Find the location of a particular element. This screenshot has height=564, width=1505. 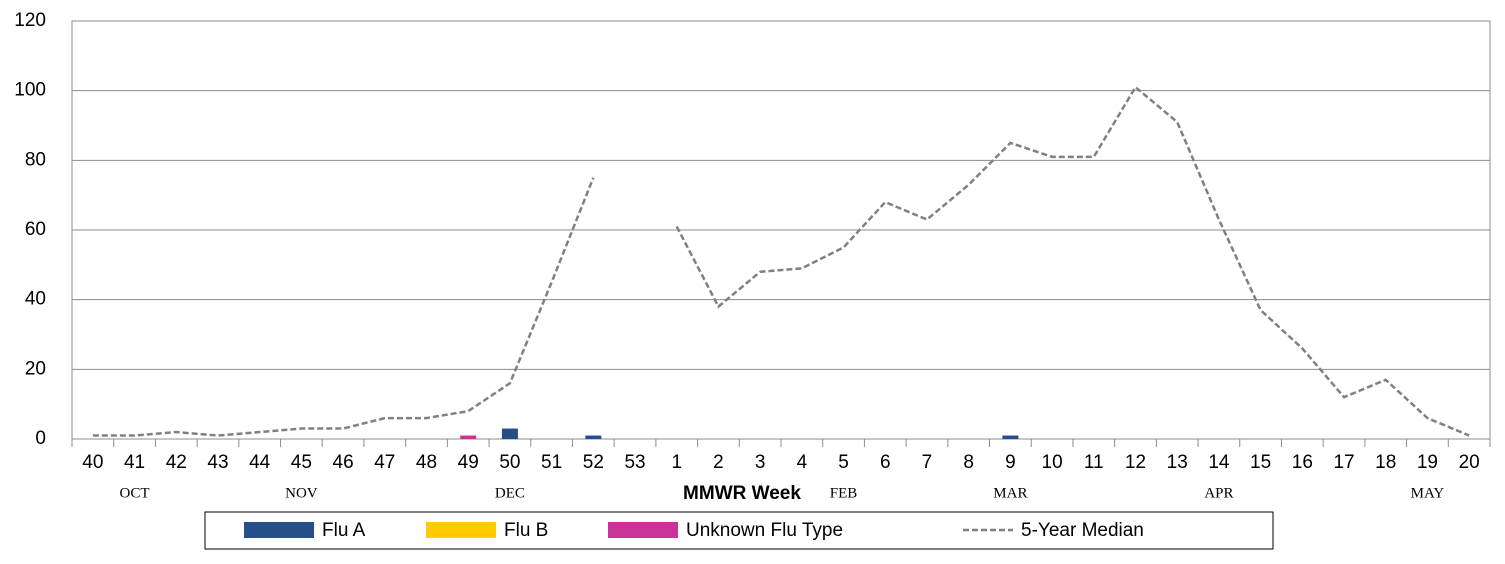

x-tick-label: 2 is located at coordinates (718, 462).